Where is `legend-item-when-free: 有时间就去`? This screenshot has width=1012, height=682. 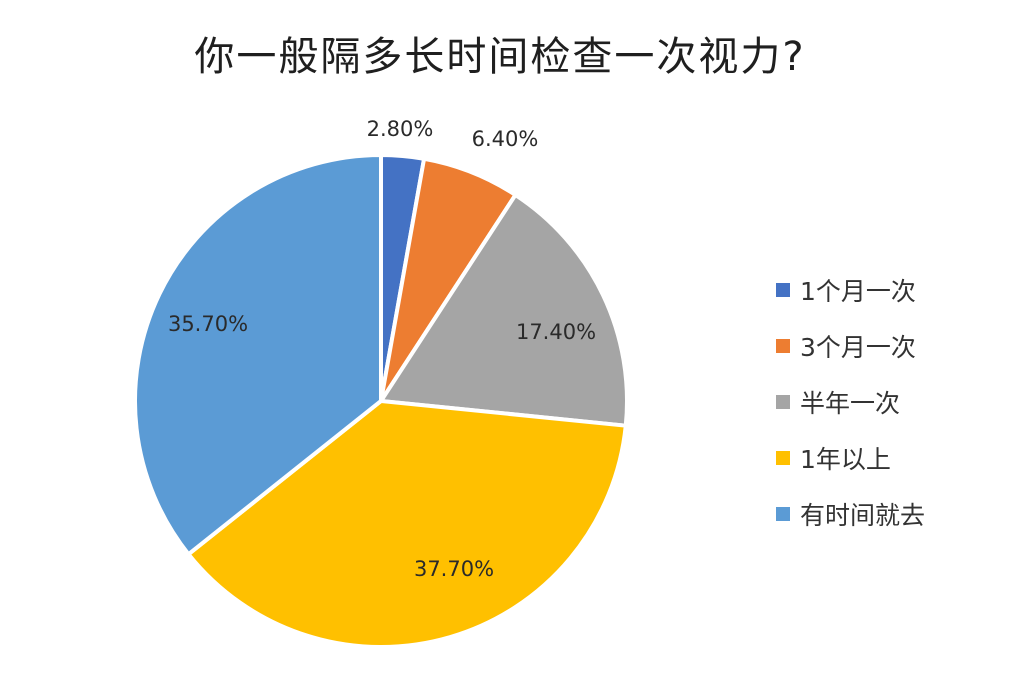 legend-item-when-free: 有时间就去 is located at coordinates (850, 514).